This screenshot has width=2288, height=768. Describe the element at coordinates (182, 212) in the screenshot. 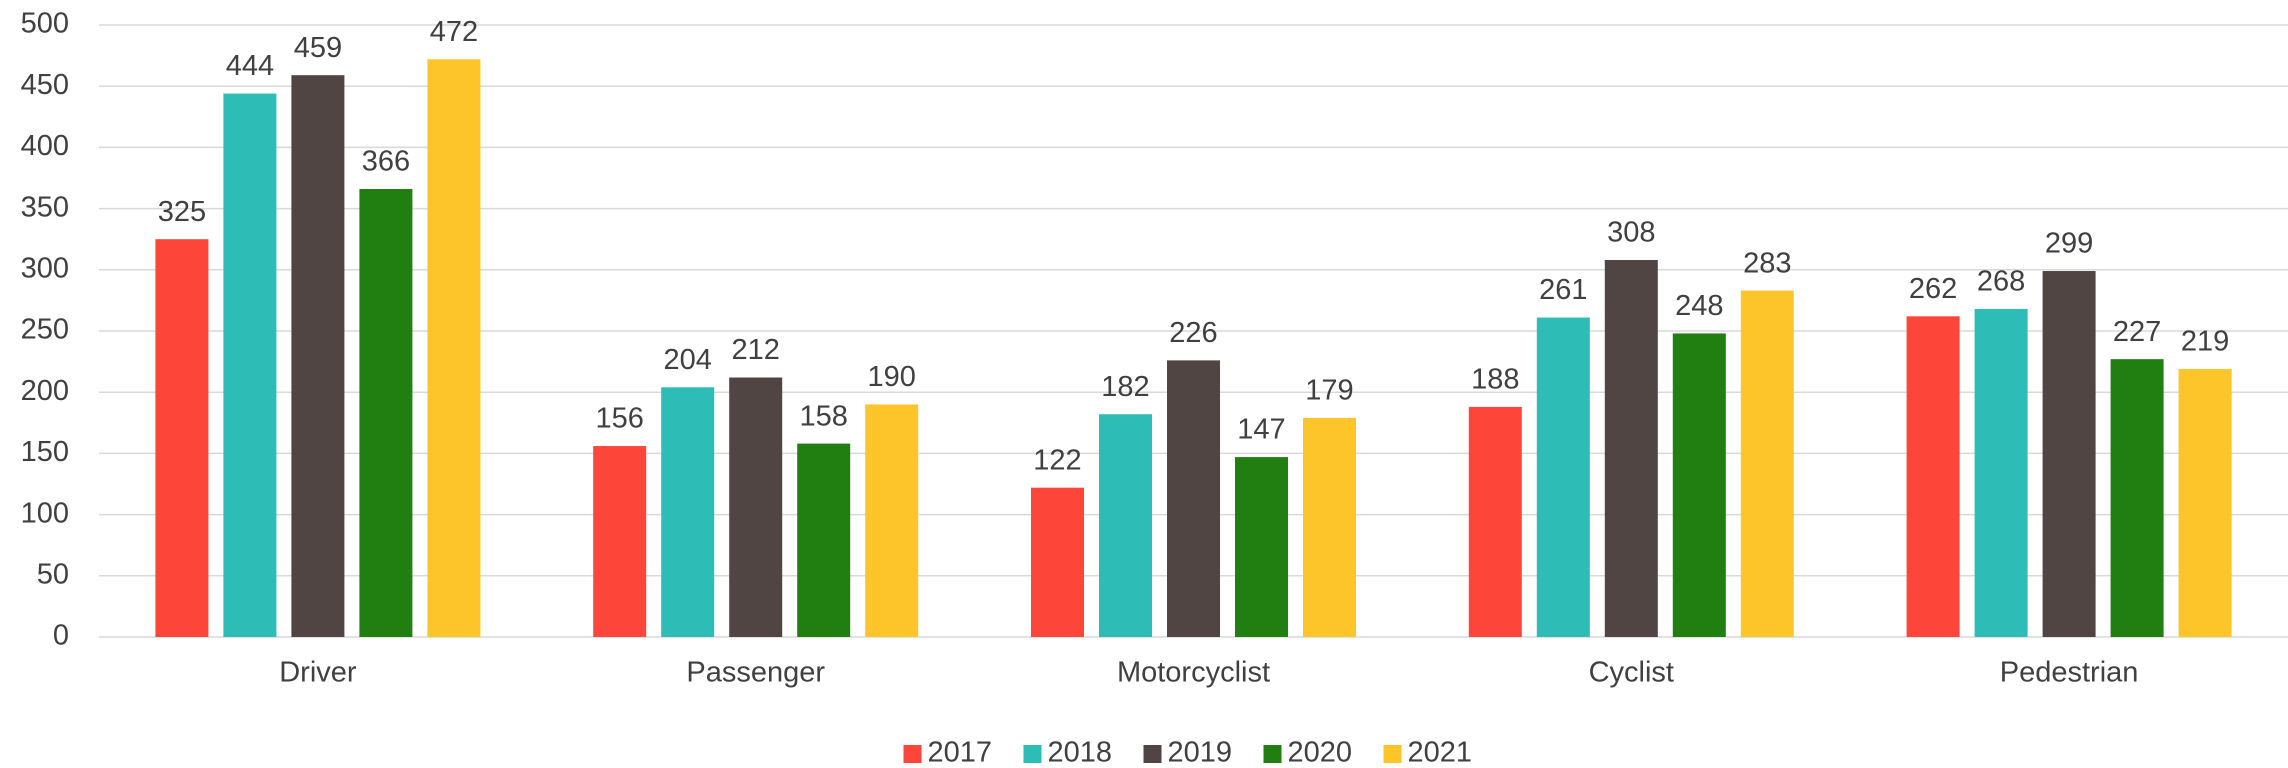

I see `data-label: 325` at that location.